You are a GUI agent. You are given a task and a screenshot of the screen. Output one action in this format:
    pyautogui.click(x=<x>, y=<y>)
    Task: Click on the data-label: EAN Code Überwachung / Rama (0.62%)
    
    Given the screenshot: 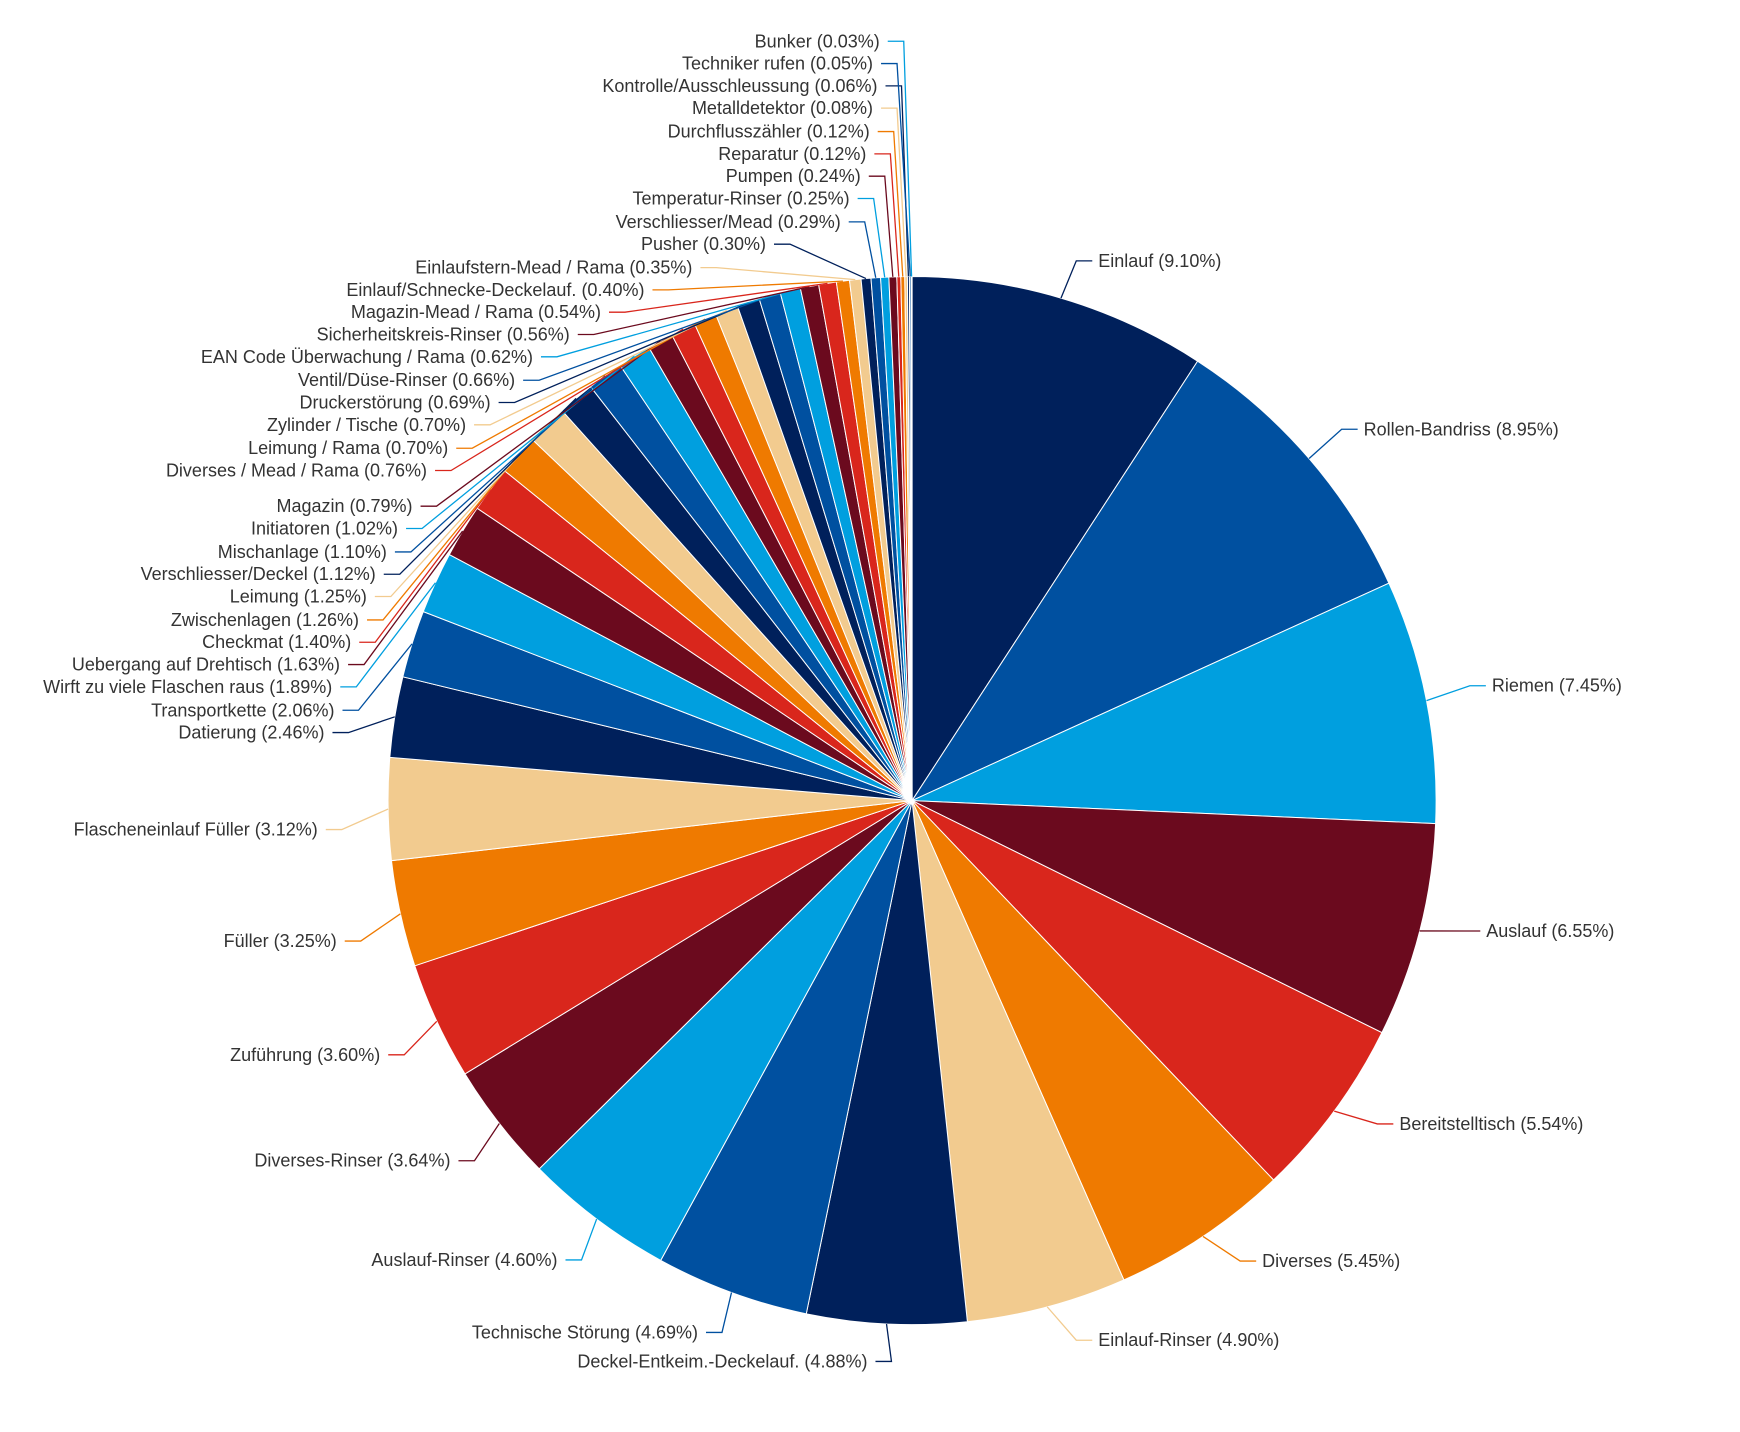 What is the action you would take?
    pyautogui.click(x=367, y=357)
    